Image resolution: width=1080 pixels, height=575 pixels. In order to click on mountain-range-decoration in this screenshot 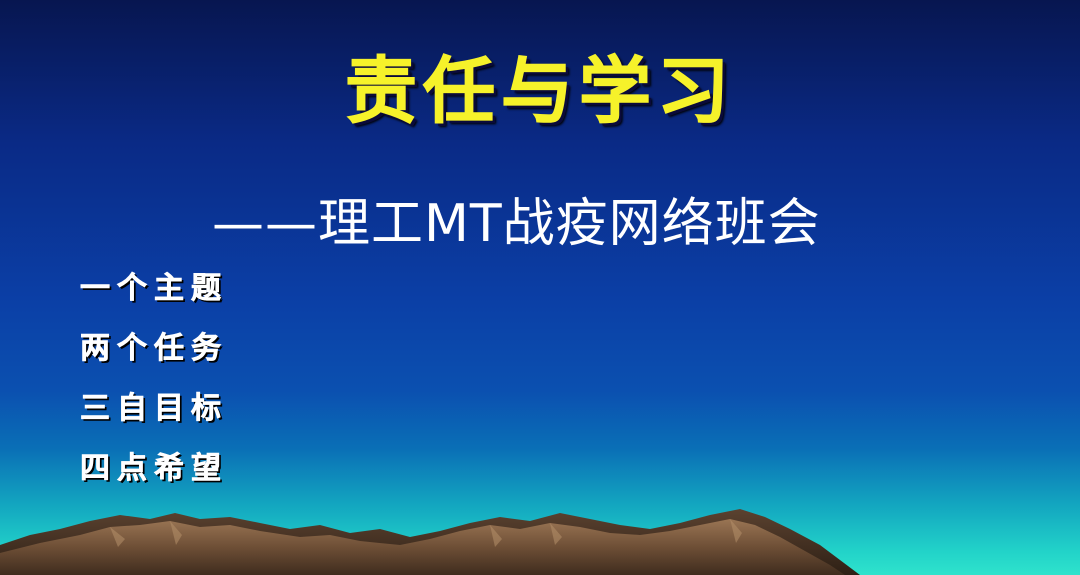, I will do `click(430, 542)`.